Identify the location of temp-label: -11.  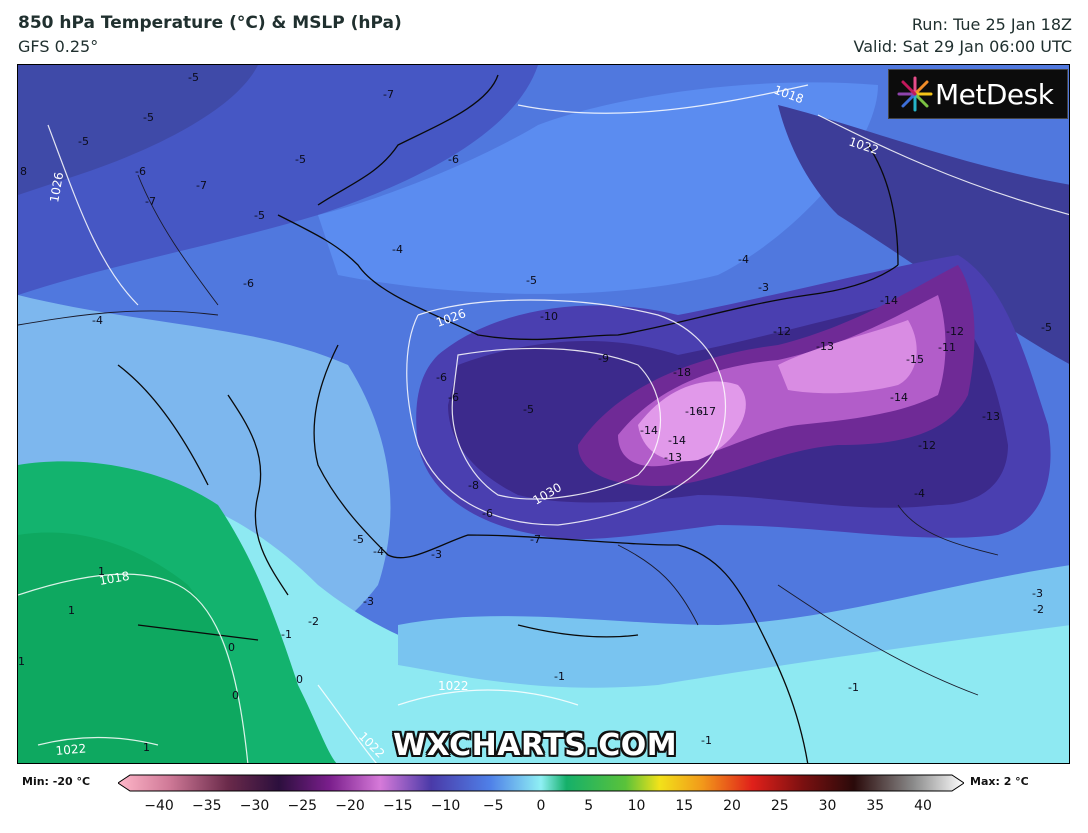
(947, 347).